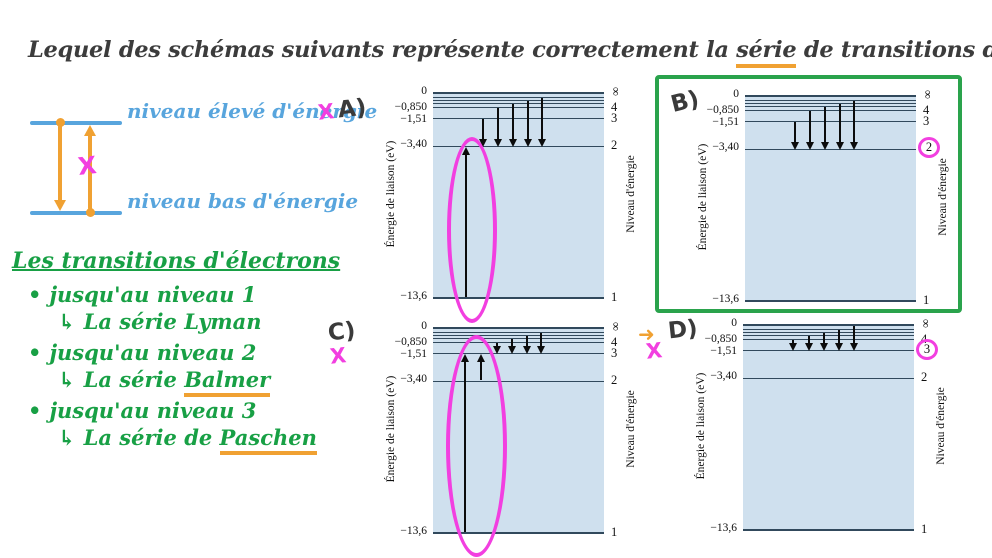  I want to click on cross-mark-option-d: X, so click(654, 351).